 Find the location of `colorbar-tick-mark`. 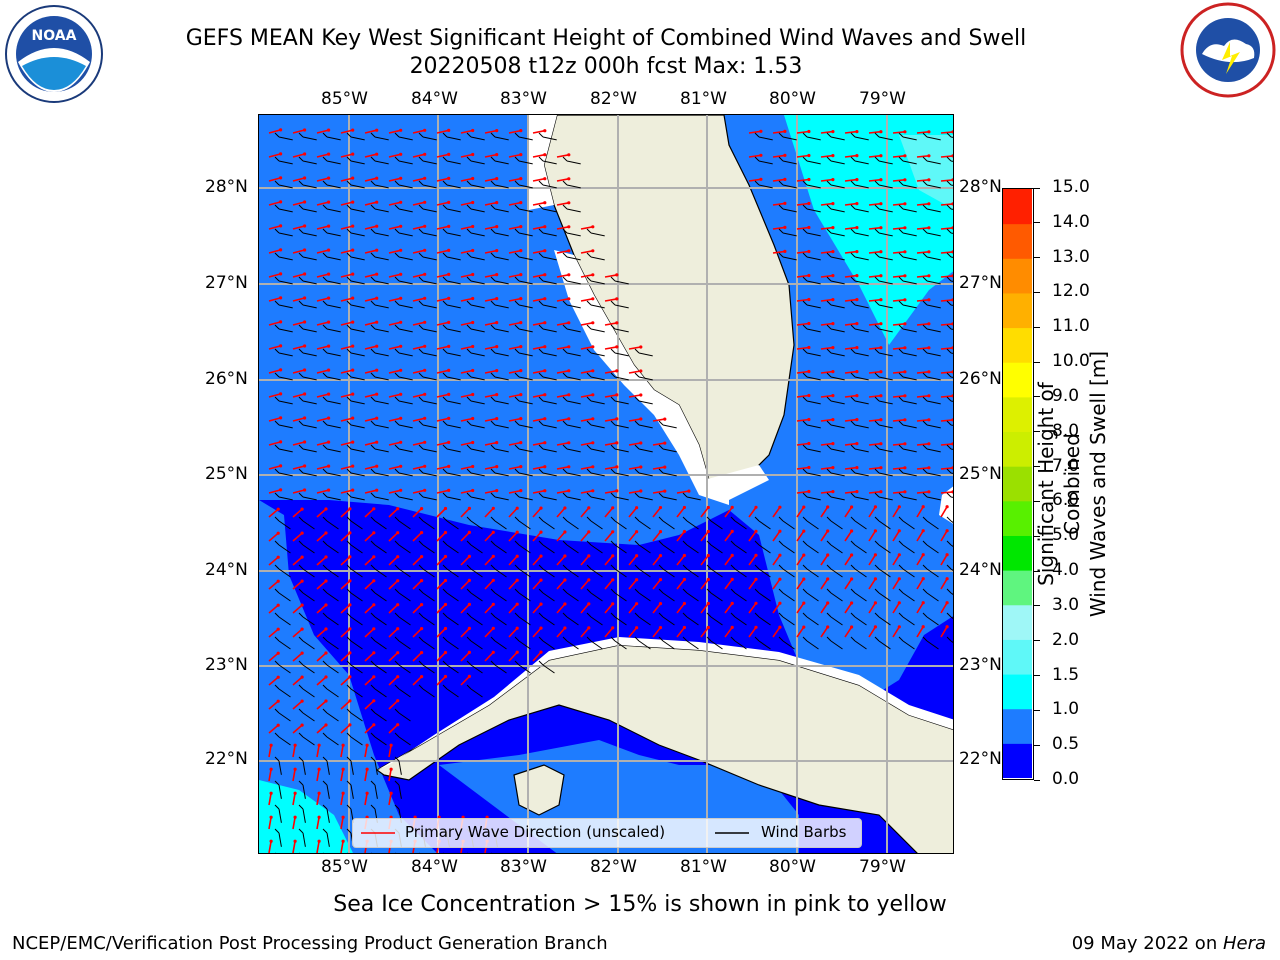

colorbar-tick-mark is located at coordinates (1037, 780).